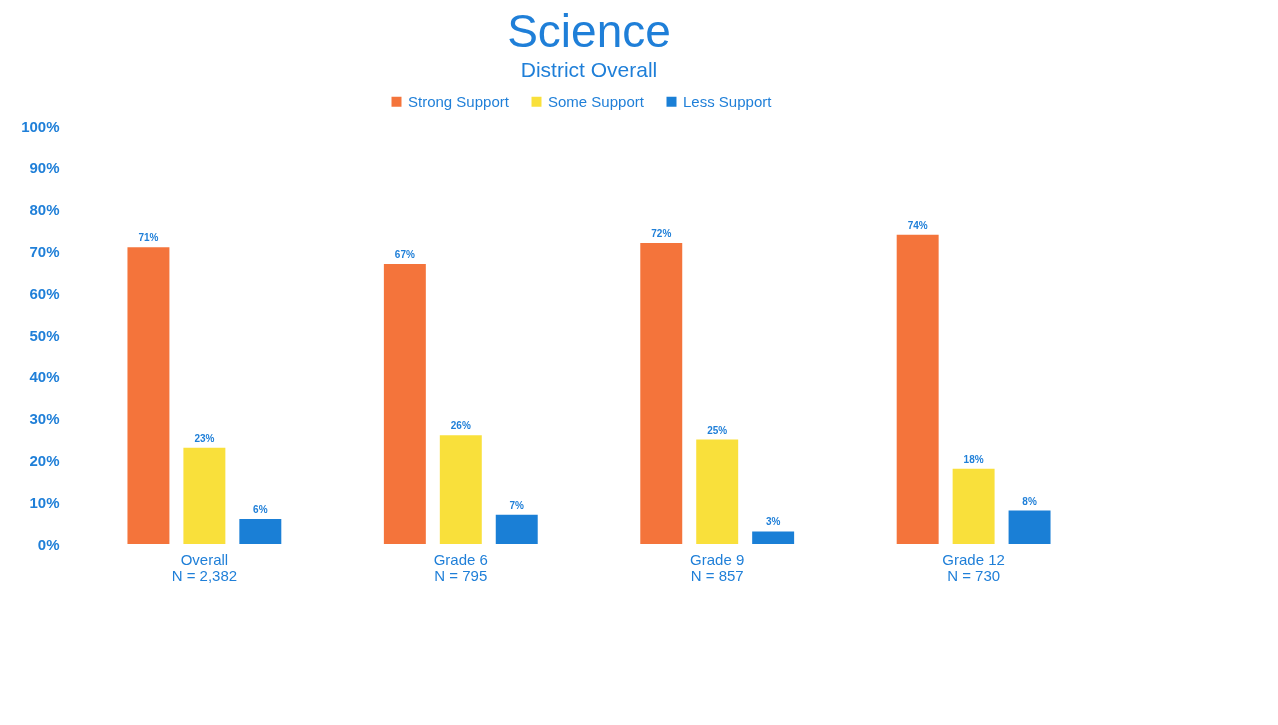 This screenshot has height=725, width=1278. What do you see at coordinates (717, 575) in the screenshot?
I see `text: N = 857` at bounding box center [717, 575].